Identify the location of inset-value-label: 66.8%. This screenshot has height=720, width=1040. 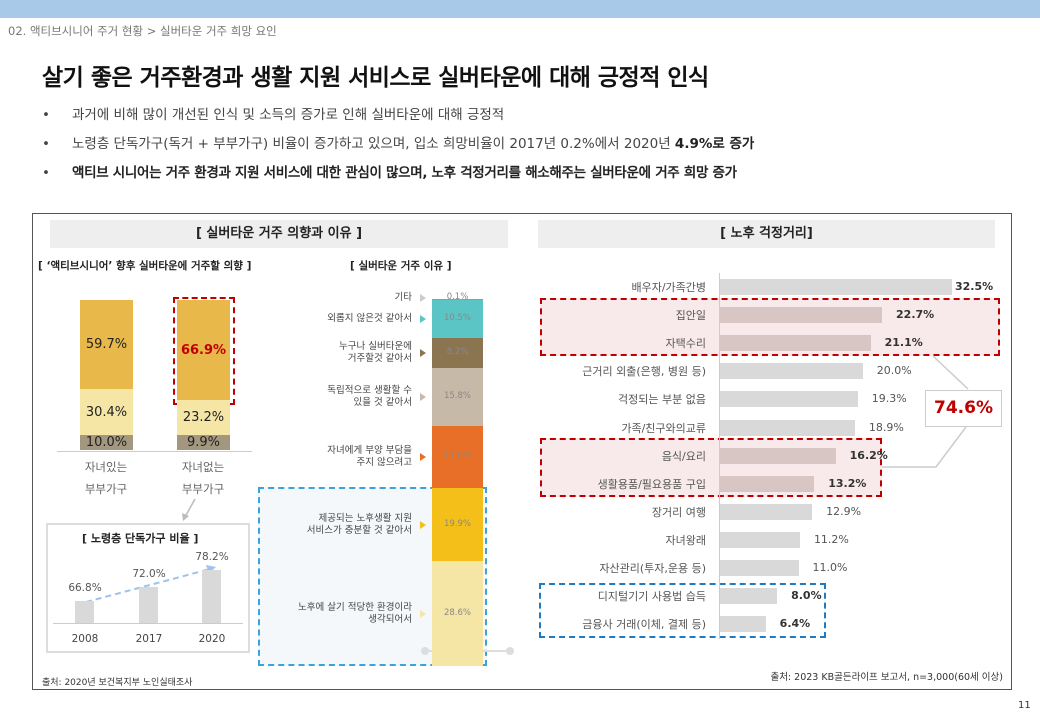
(85, 588).